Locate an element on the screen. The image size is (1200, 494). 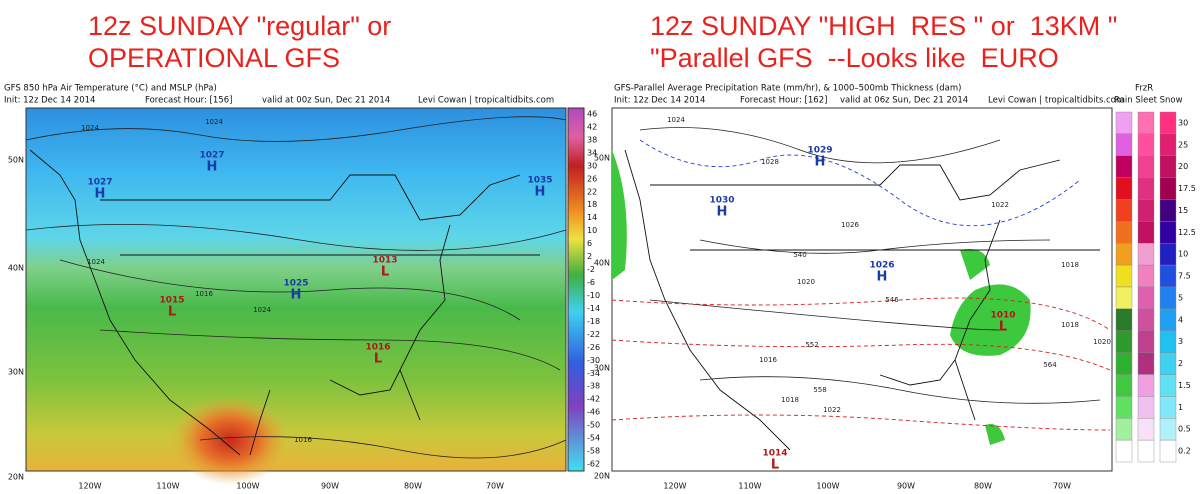
colorbar-label: 42 is located at coordinates (592, 126).